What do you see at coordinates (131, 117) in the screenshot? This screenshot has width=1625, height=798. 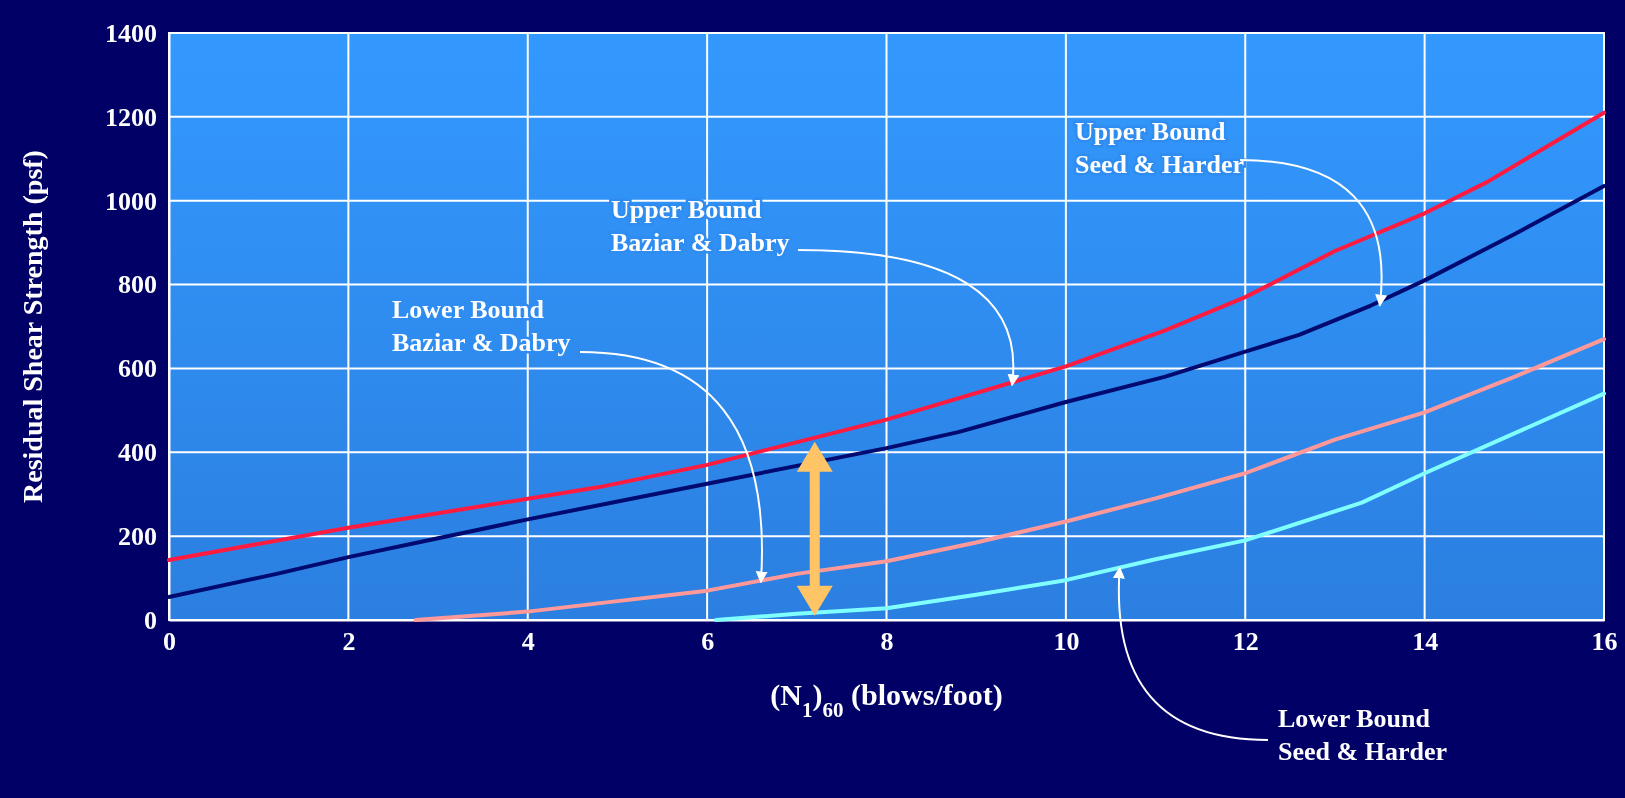 I see `y-tick-label: 1200` at bounding box center [131, 117].